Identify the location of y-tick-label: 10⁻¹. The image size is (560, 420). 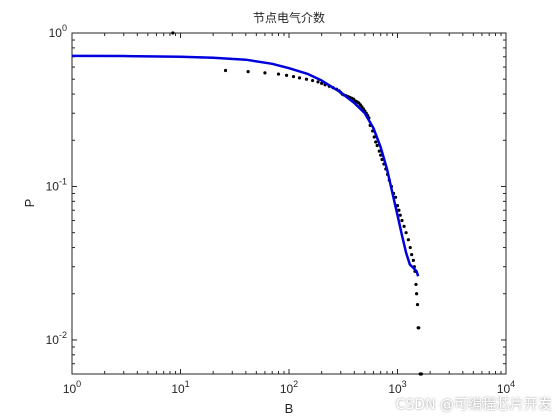
(56, 184).